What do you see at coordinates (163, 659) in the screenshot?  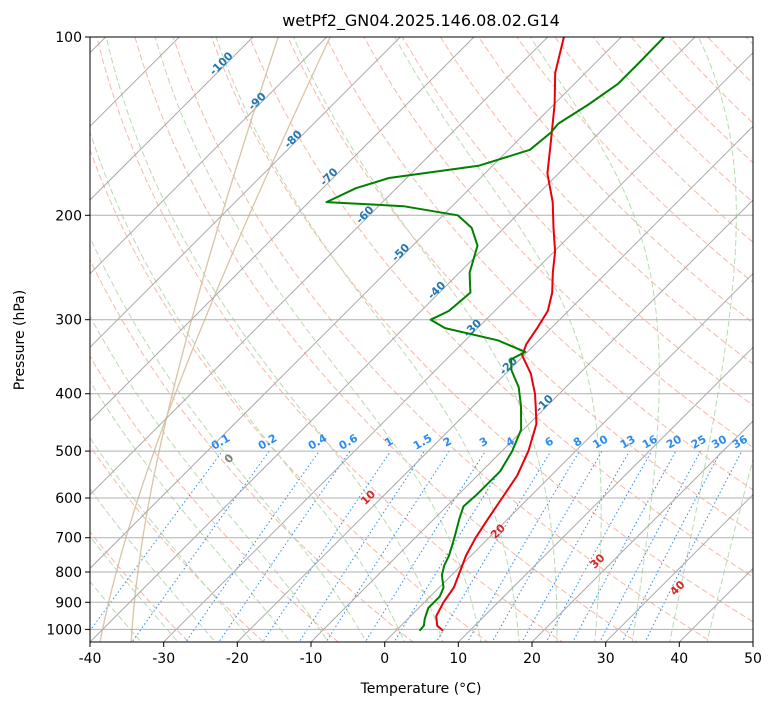 I see `x-tick-label: -30` at bounding box center [163, 659].